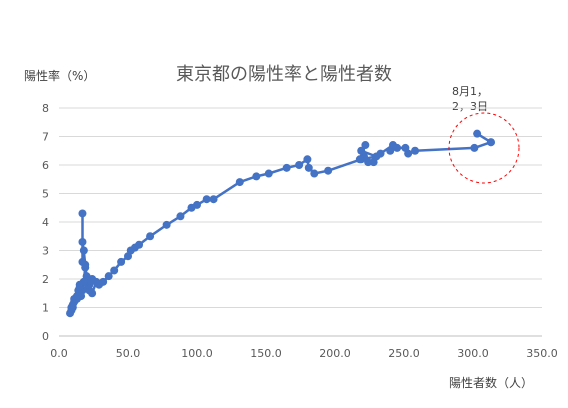 The height and width of the screenshot is (408, 568). I want to click on x-tick-label: 0.0, so click(59, 353).